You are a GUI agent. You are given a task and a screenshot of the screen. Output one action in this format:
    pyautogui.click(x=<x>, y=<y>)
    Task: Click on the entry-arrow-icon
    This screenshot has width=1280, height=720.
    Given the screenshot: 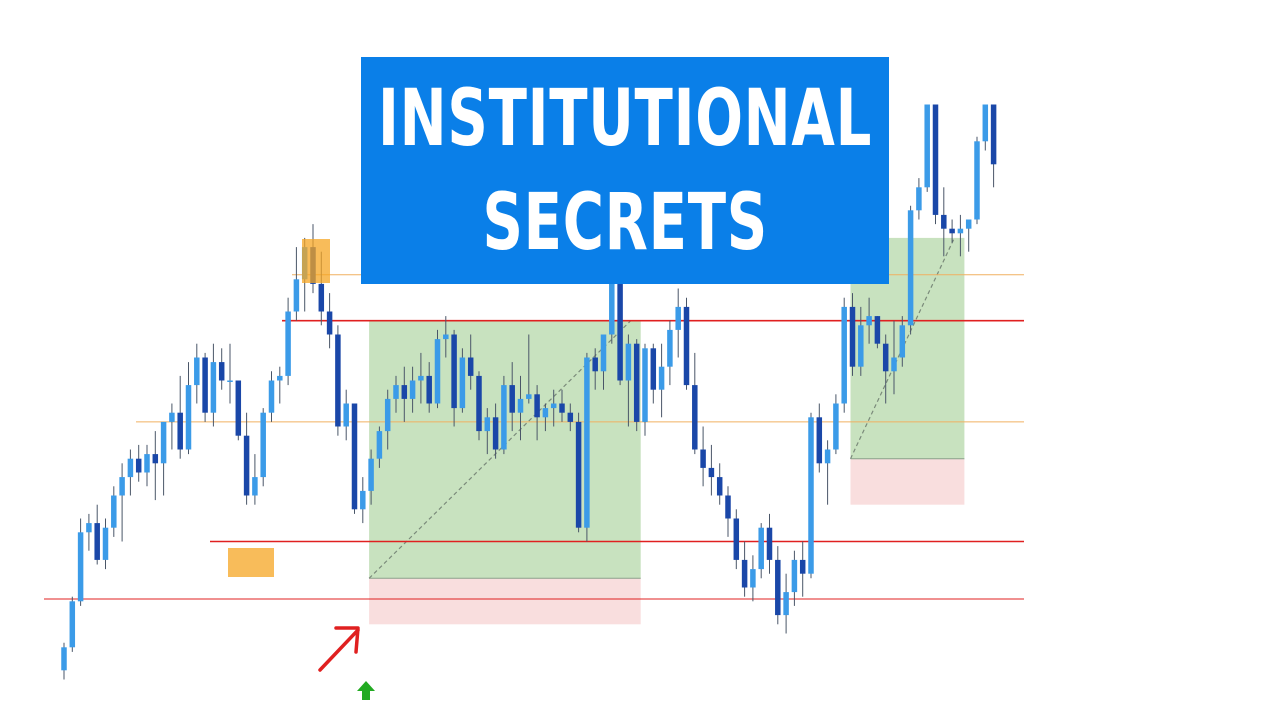 What is the action you would take?
    pyautogui.click(x=339, y=649)
    